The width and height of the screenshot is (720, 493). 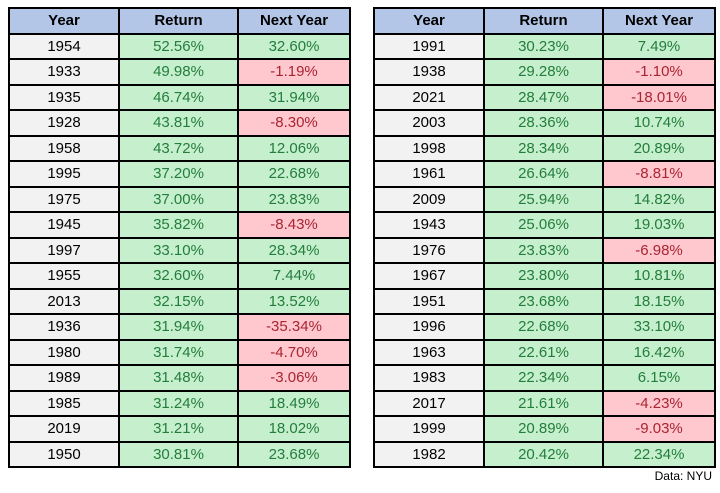 What do you see at coordinates (179, 72) in the screenshot?
I see `table-row: 1933 49.98% -1.19%` at bounding box center [179, 72].